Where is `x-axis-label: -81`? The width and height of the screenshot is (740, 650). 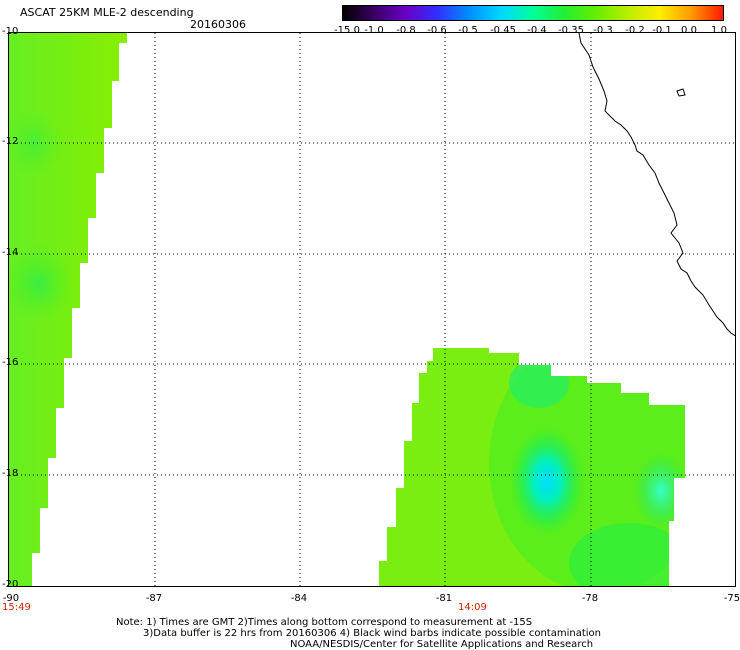
x-axis-label: -81 is located at coordinates (444, 598).